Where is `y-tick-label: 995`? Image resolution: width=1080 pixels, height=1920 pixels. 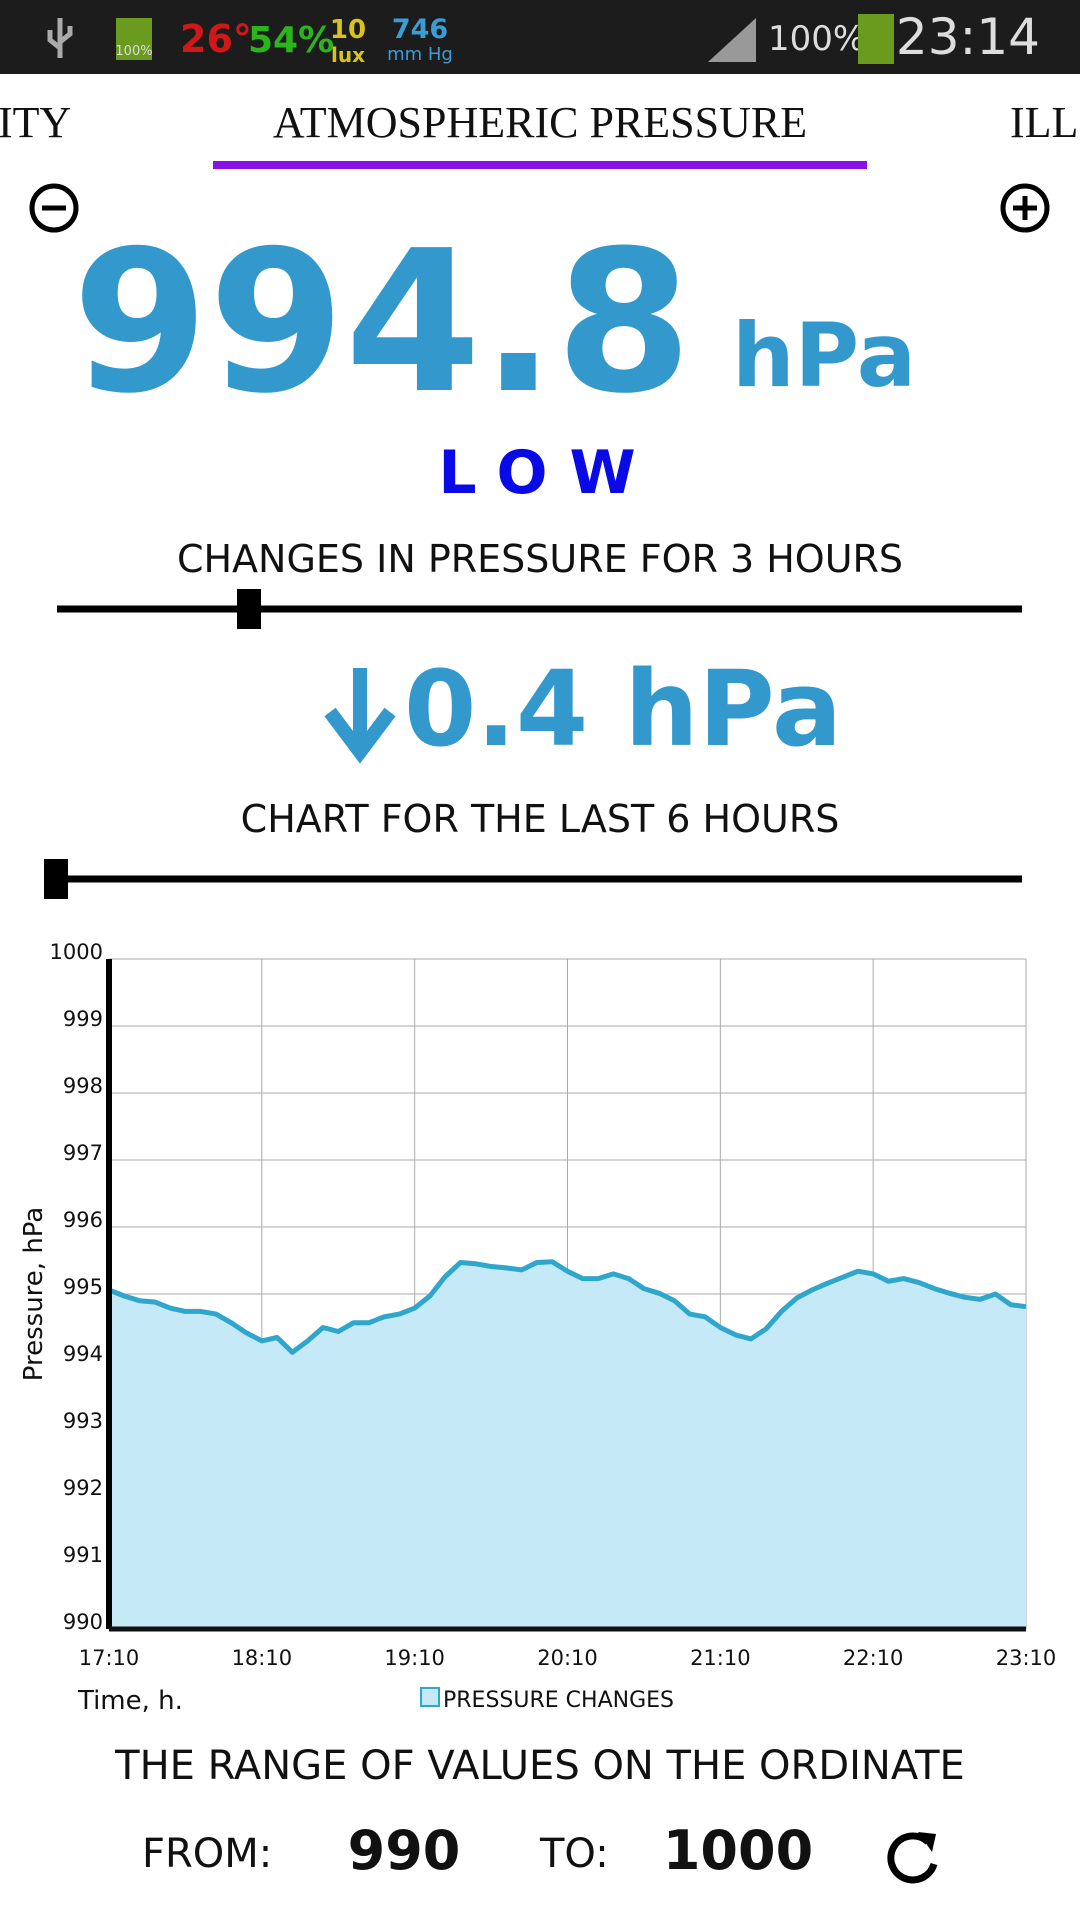 y-tick-label: 995 is located at coordinates (83, 1287).